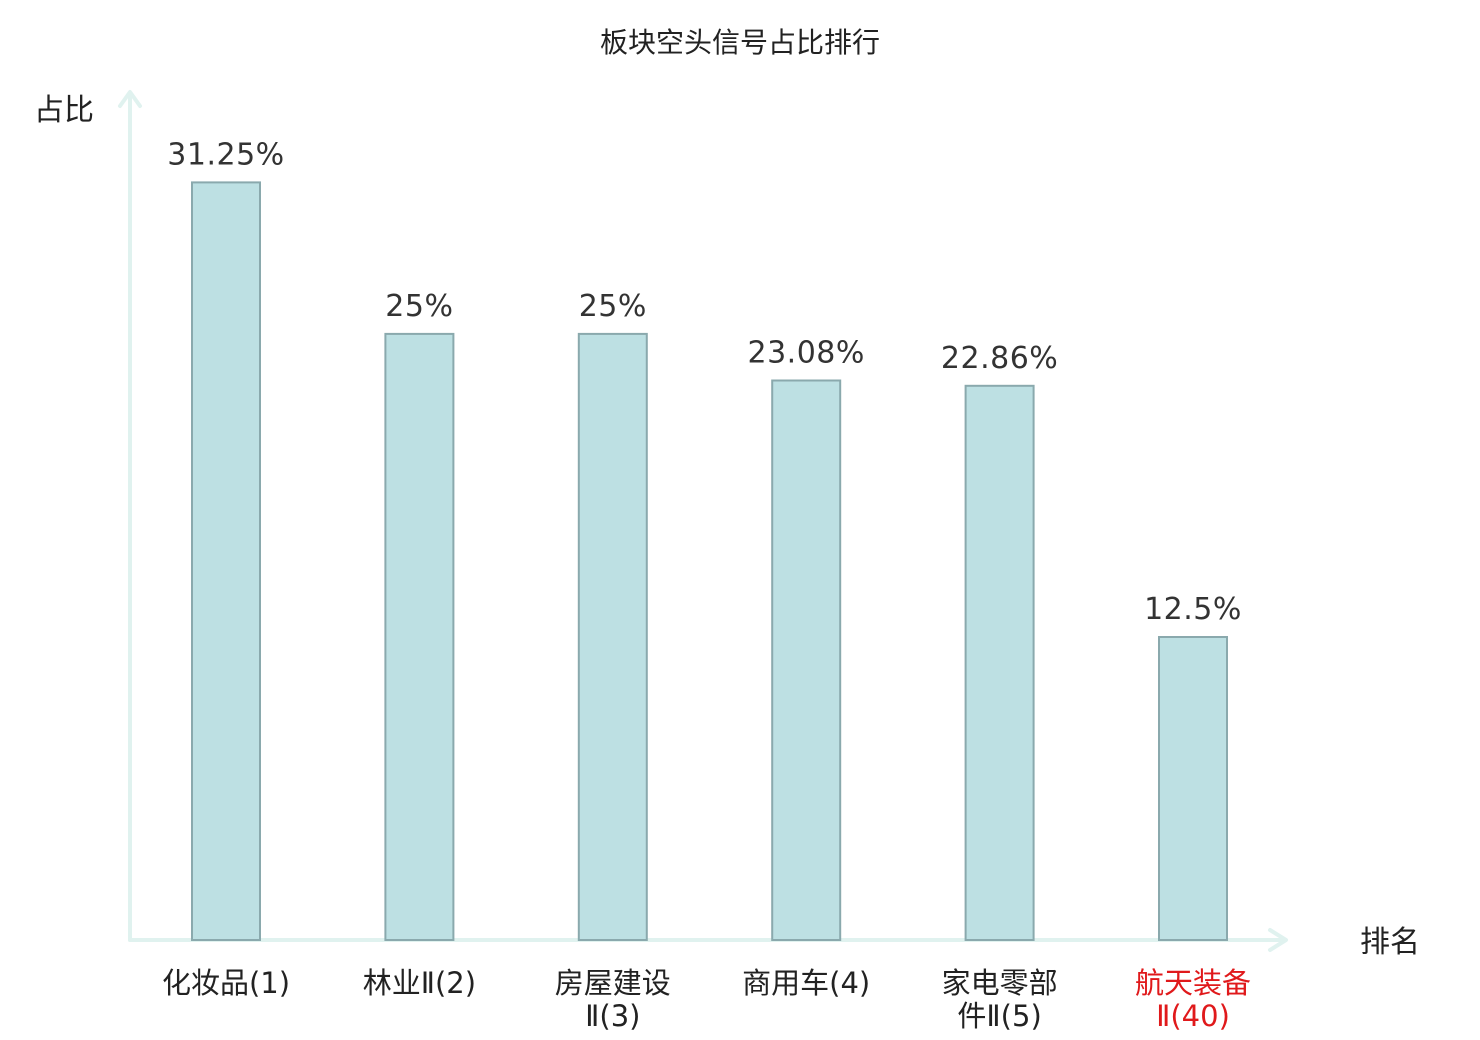 This screenshot has height=1040, width=1480. I want to click on category-label-5: 家电零部件Ⅱ(5), so click(1000, 999).